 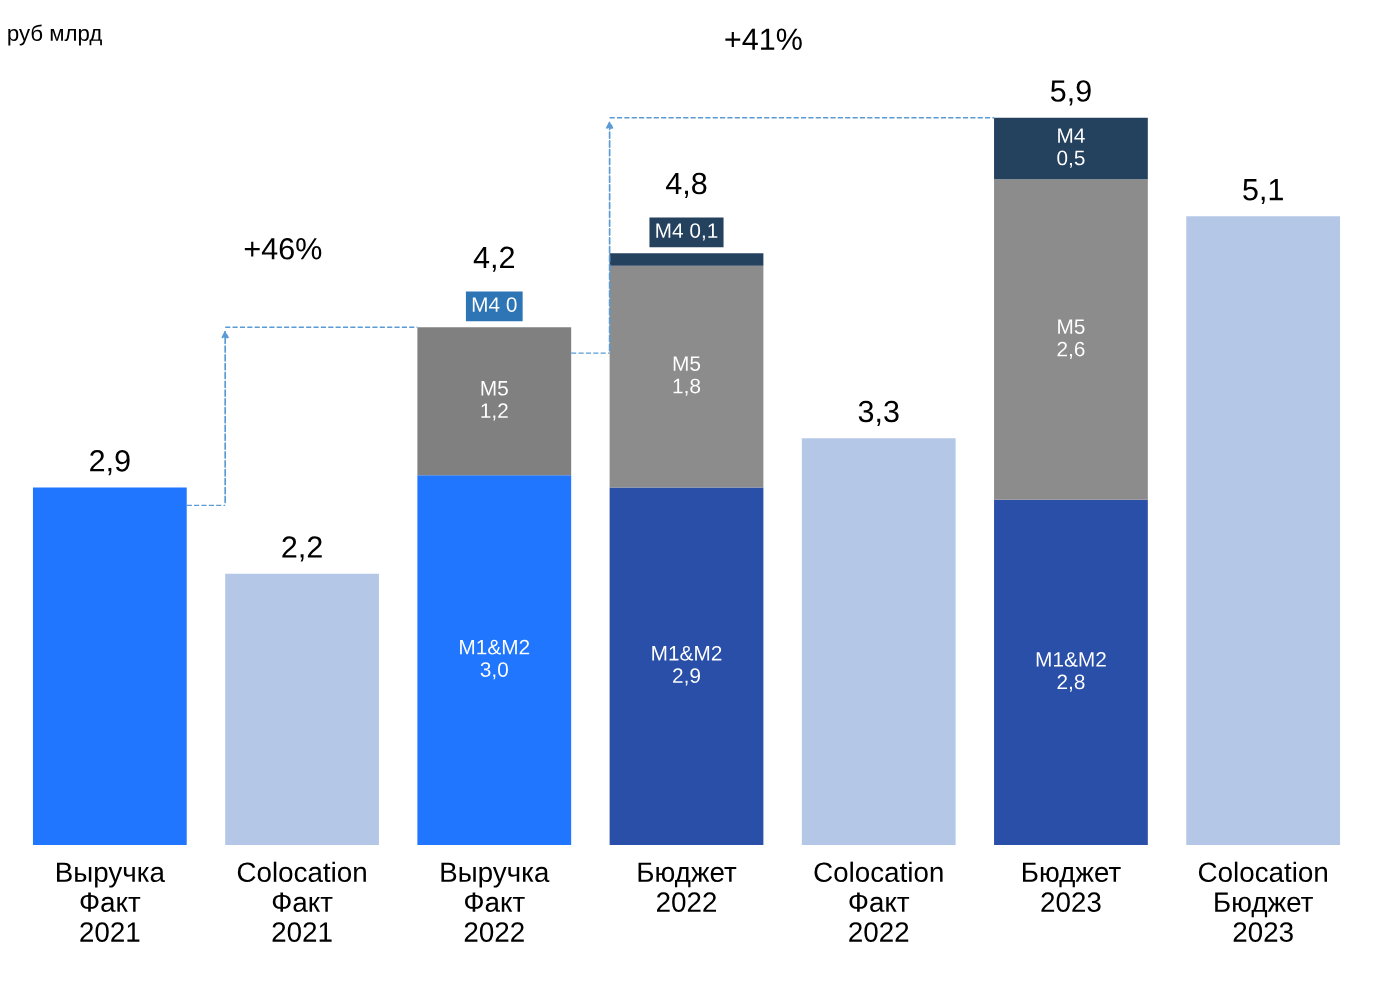 What do you see at coordinates (687, 887) in the screenshot?
I see `x-tick-label: Бюджет 2022` at bounding box center [687, 887].